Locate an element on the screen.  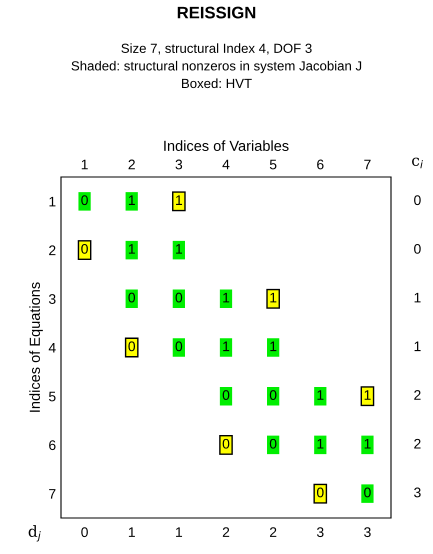
x-tick-label: 3 is located at coordinates (179, 165).